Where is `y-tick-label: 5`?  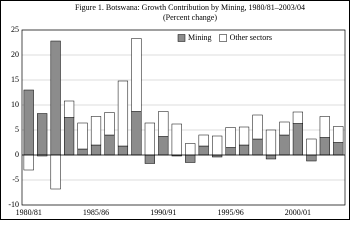
y-tick-label: 5 is located at coordinates (17, 129).